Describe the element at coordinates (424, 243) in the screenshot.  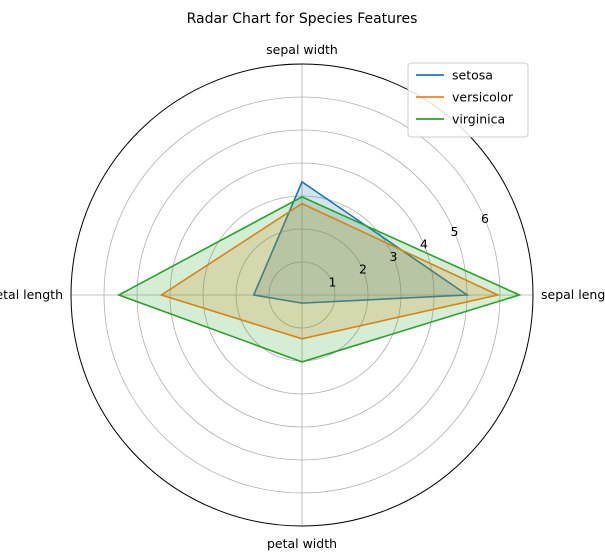
I see `r-tick-label-4: 4` at that location.